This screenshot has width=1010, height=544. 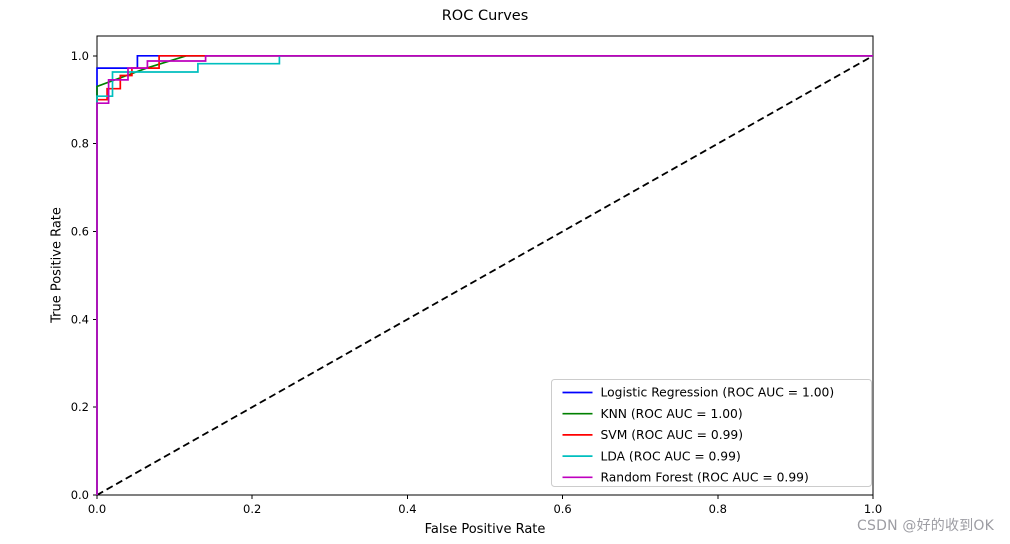 What do you see at coordinates (718, 393) in the screenshot?
I see `legend-label-logistic-regression: Logistic Regression (ROC AUC = 1.00)` at bounding box center [718, 393].